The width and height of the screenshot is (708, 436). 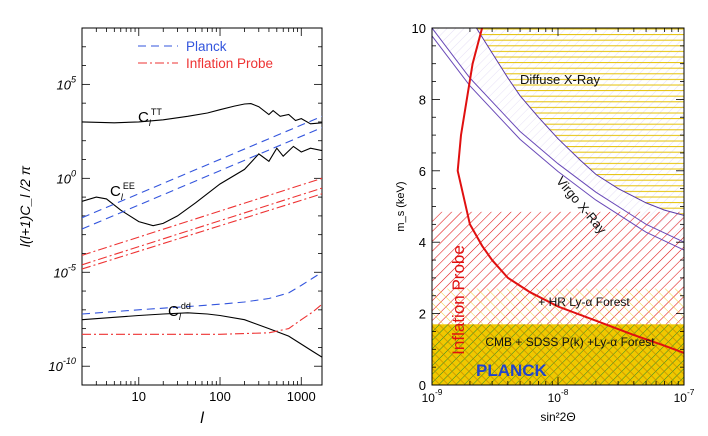 What do you see at coordinates (560, 79) in the screenshot?
I see `label-diffuse-x-ray: Diffuse X-Ray` at bounding box center [560, 79].